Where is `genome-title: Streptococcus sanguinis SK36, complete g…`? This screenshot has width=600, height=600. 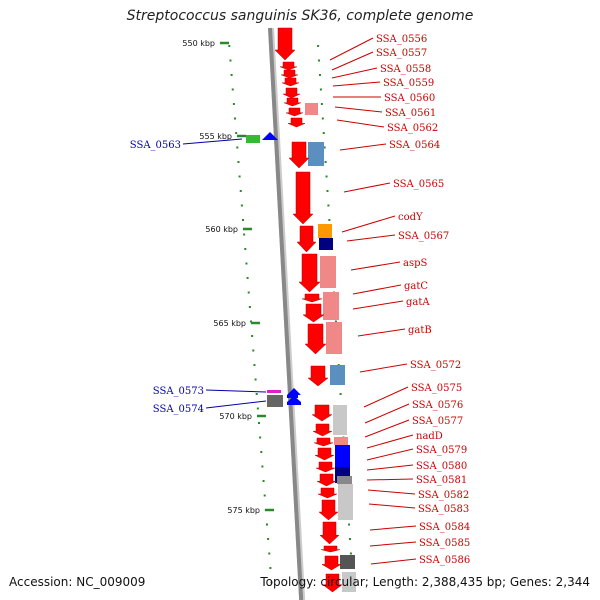 genome-title: Streptococcus sanguinis SK36, complete g… is located at coordinates (300, 16).